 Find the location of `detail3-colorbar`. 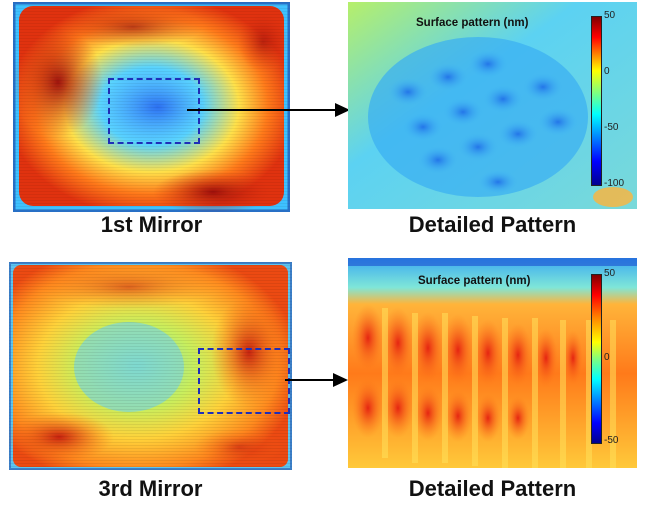

detail3-colorbar is located at coordinates (596, 359).